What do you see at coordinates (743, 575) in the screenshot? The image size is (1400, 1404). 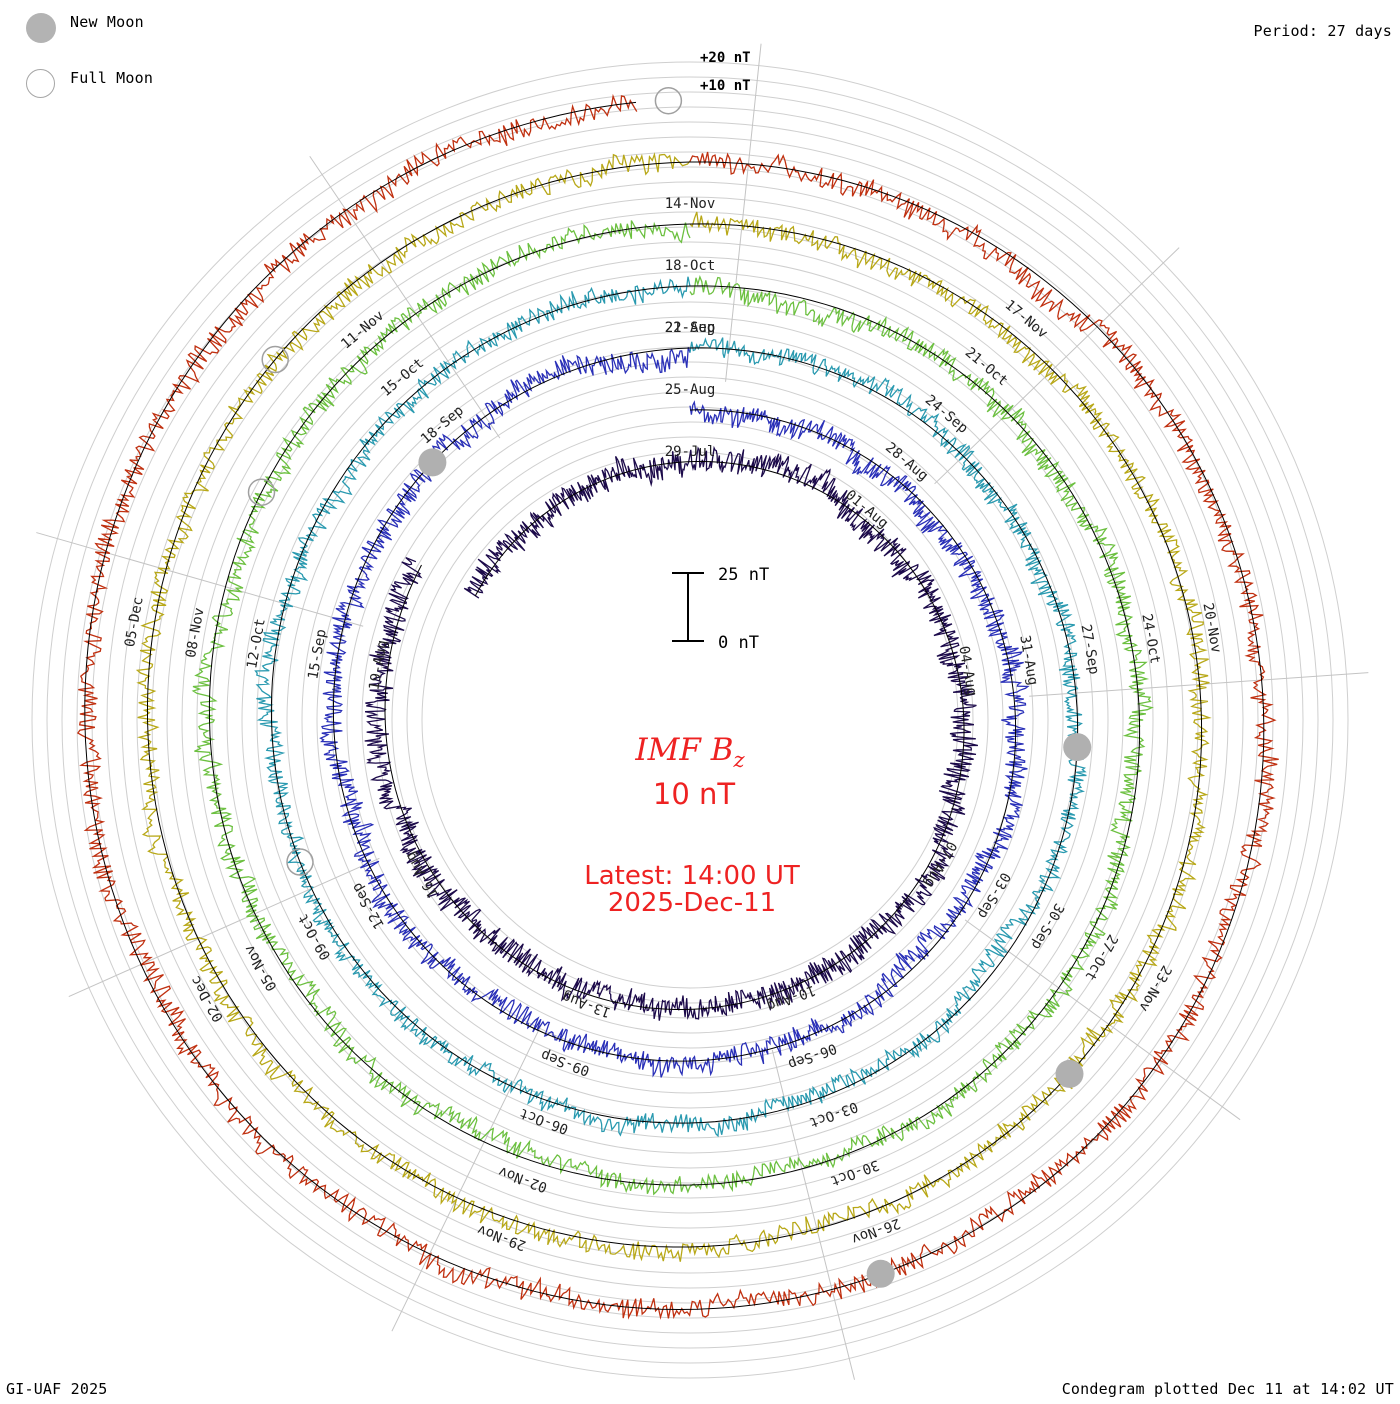 I see `scale-bar-top-label: 25 nT` at bounding box center [743, 575].